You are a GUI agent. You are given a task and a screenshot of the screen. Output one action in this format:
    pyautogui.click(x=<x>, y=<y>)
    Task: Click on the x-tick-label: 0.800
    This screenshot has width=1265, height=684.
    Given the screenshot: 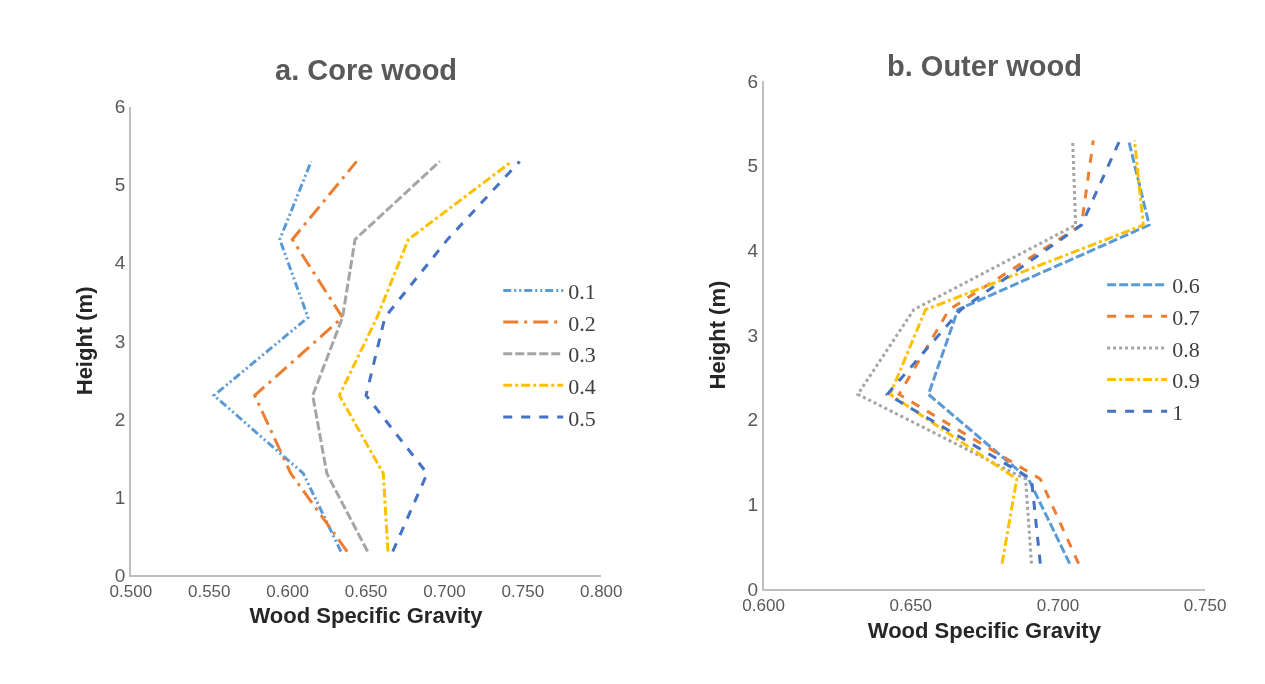 What is the action you would take?
    pyautogui.click(x=601, y=592)
    